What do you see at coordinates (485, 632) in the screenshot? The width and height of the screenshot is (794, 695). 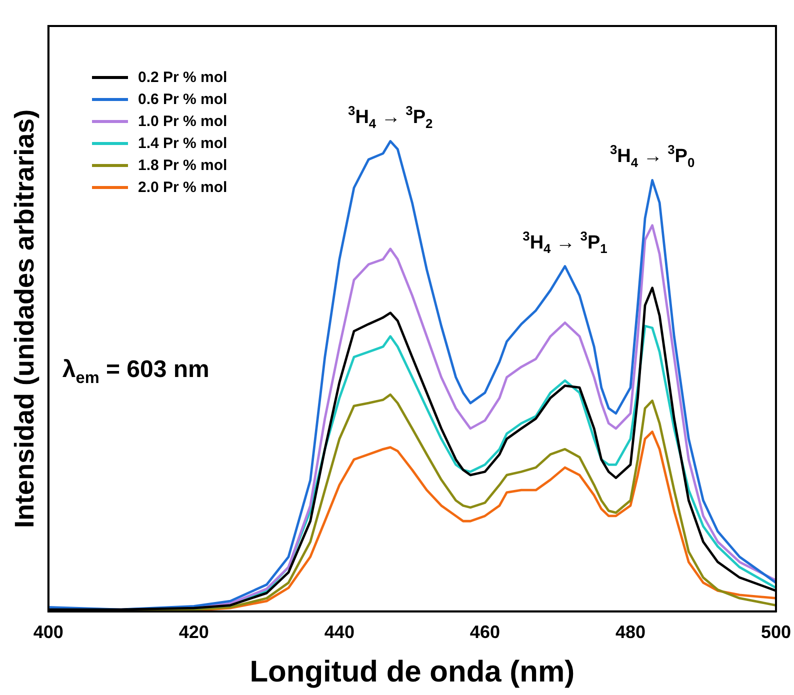 I see `x-tick-label: 460` at bounding box center [485, 632].